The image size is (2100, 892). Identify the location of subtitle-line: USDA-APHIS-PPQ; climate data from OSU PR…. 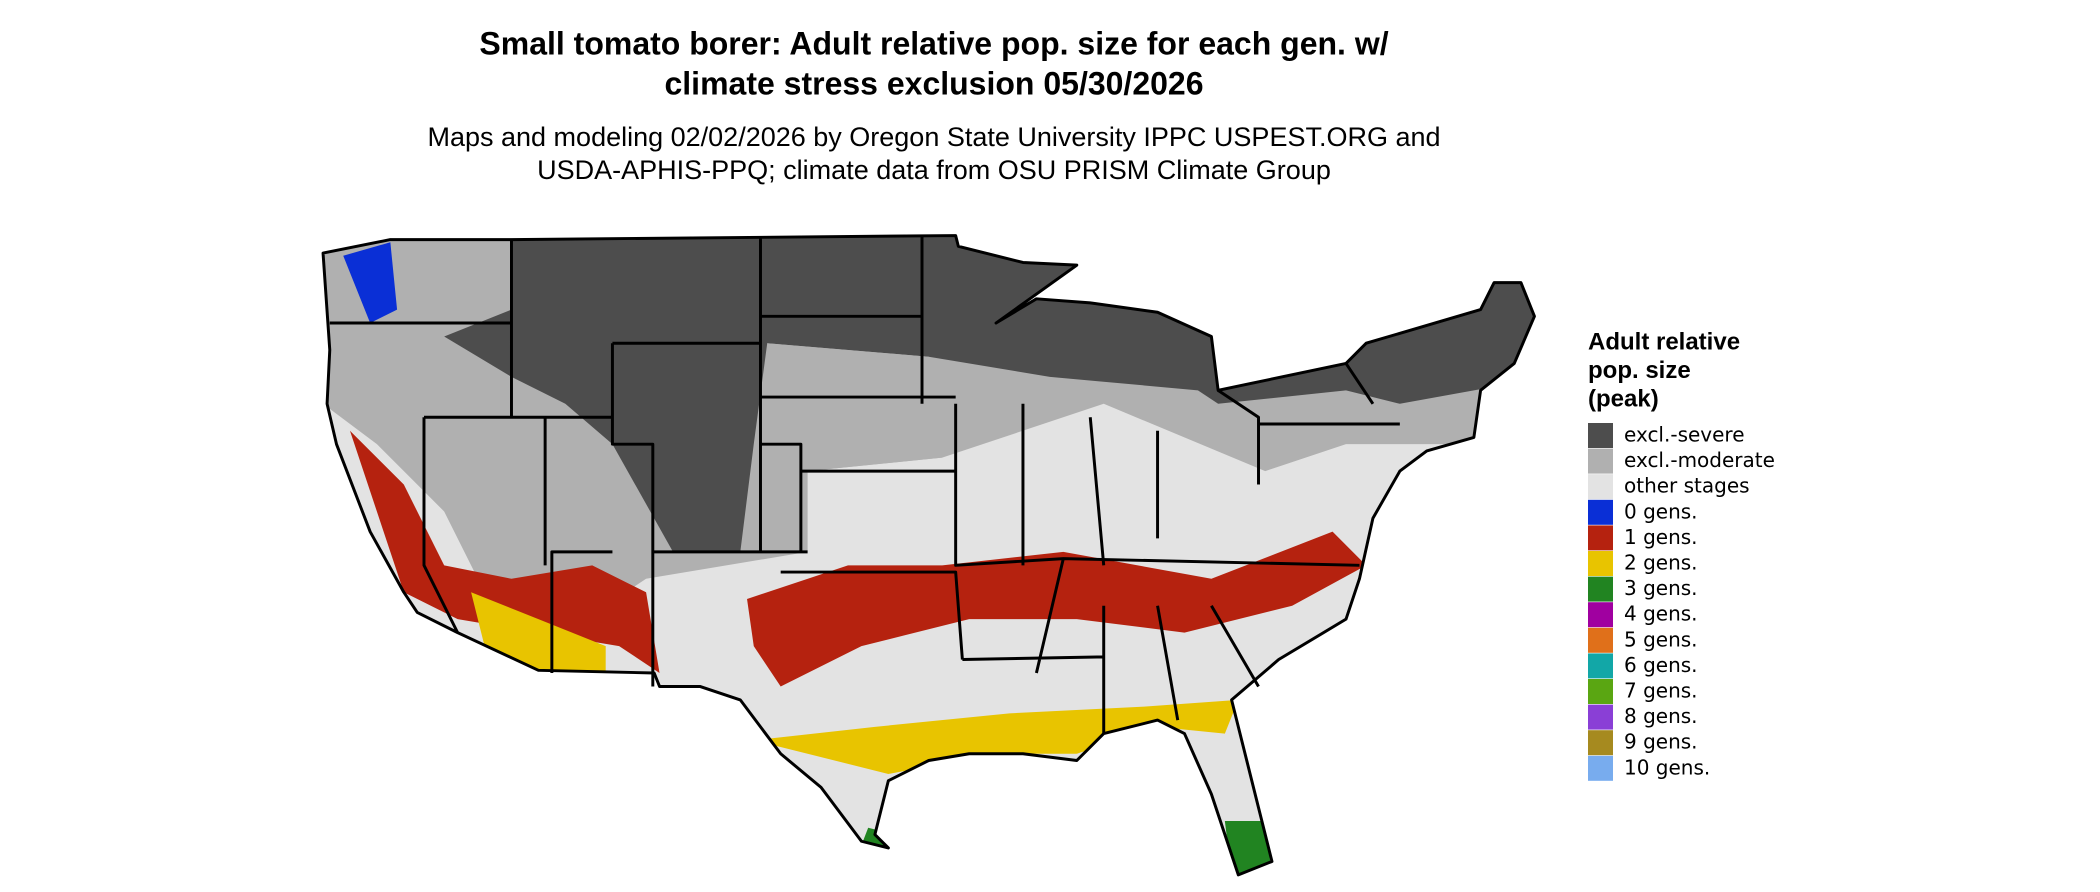
(934, 170).